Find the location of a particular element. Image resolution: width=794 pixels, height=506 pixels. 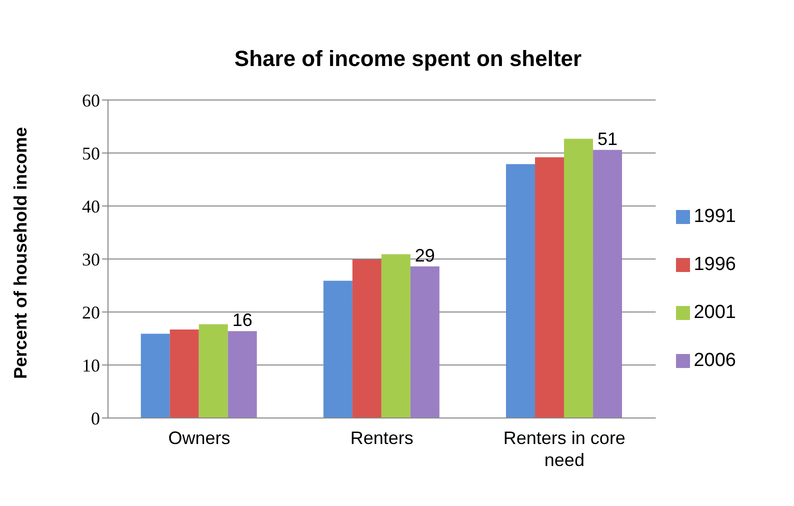

data-label: 29 is located at coordinates (424, 255).